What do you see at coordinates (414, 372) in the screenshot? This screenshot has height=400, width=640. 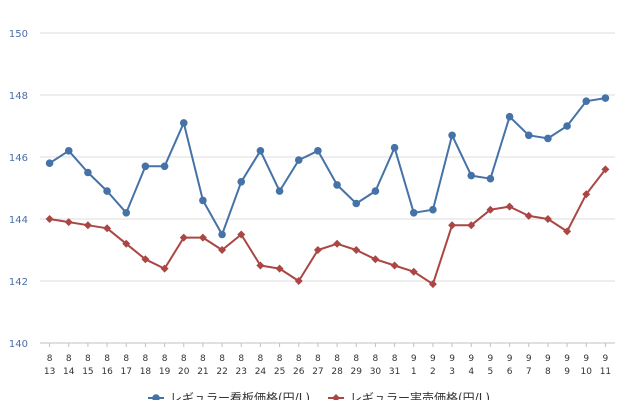 I see `x-tick-label-day: 1` at bounding box center [414, 372].